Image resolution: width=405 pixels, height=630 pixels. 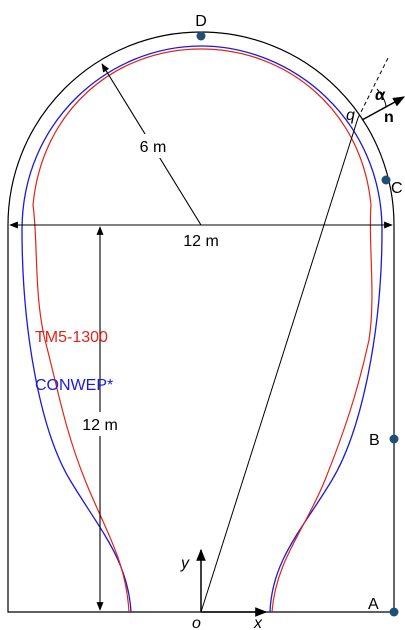 I want to click on angle-label: α, so click(x=380, y=95).